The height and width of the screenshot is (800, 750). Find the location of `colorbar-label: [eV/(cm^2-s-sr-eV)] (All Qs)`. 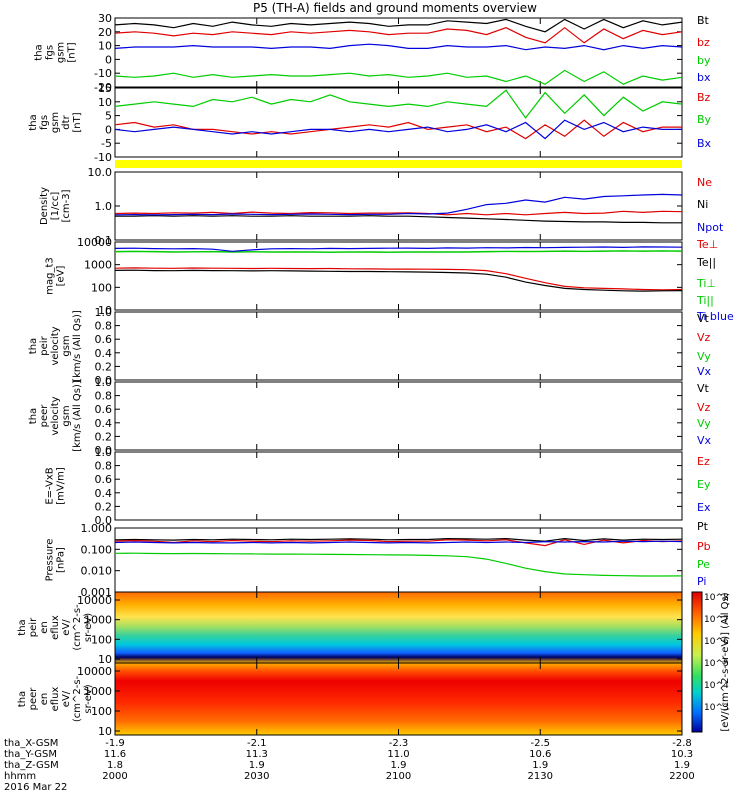

colorbar-label: [eV/(cm^2-s-sr-eV)] (All Qs) is located at coordinates (725, 661).